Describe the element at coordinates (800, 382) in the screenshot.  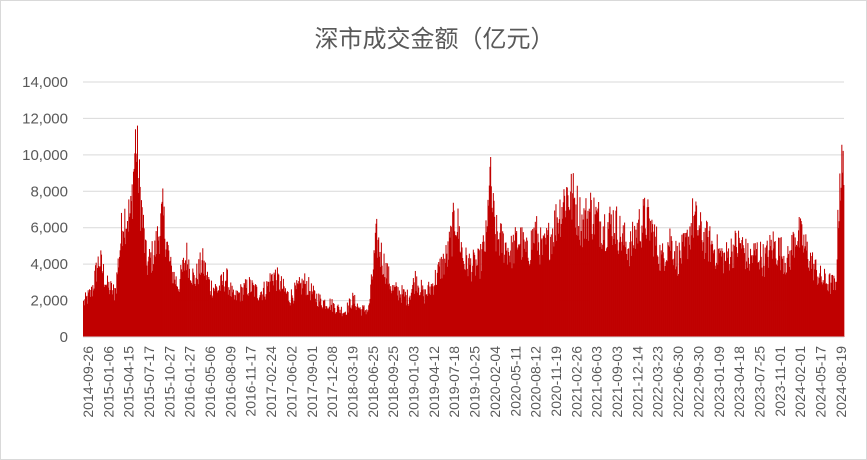
I see `x-tick-label: 2024-02-01` at that location.